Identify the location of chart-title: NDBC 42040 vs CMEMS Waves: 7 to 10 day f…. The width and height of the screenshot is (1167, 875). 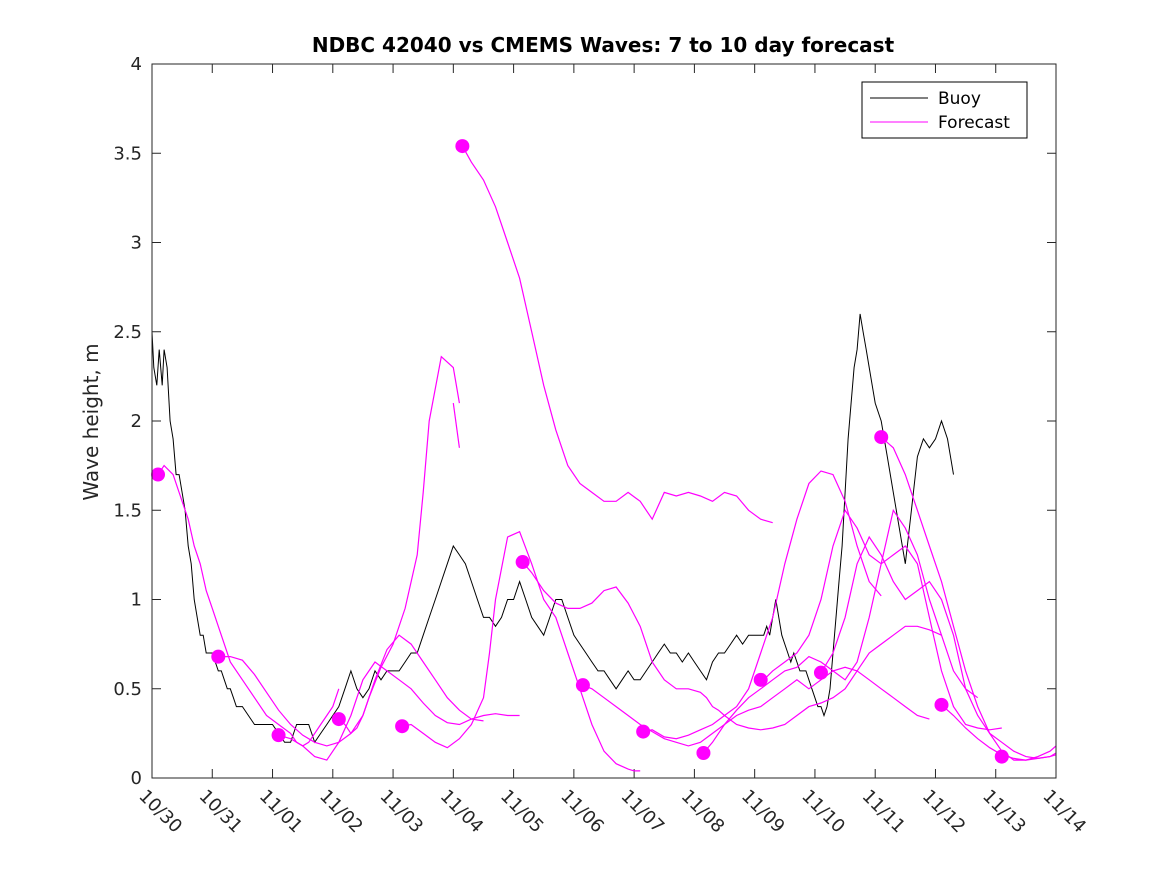
(603, 45).